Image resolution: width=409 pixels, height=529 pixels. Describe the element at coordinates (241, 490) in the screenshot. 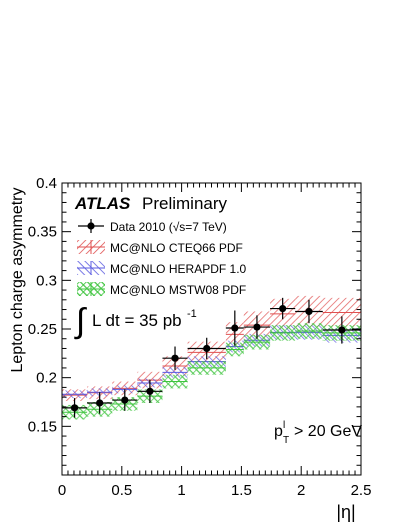

I see `x-tick-label: 1.5` at that location.